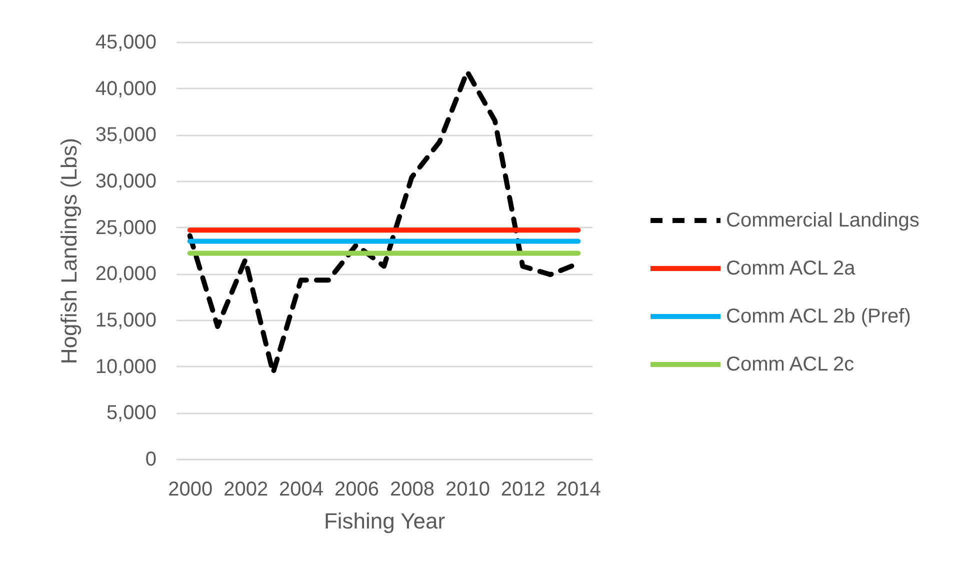 The image size is (965, 581). What do you see at coordinates (131, 413) in the screenshot?
I see `y-tick-label: 5,000` at bounding box center [131, 413].